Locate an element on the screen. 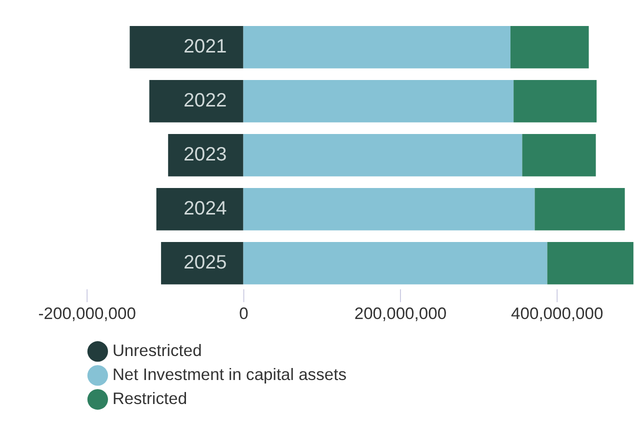 This screenshot has width=635, height=437. x-tick-label: 0 is located at coordinates (243, 313).